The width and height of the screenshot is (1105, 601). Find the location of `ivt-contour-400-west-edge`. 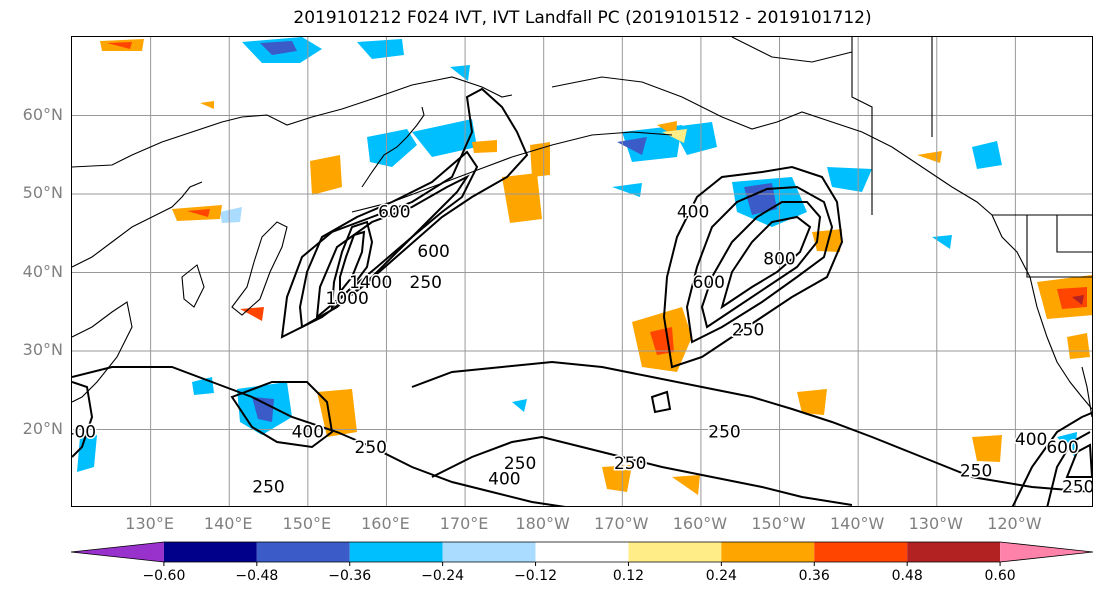

ivt-contour-400-west-edge is located at coordinates (83, 419).